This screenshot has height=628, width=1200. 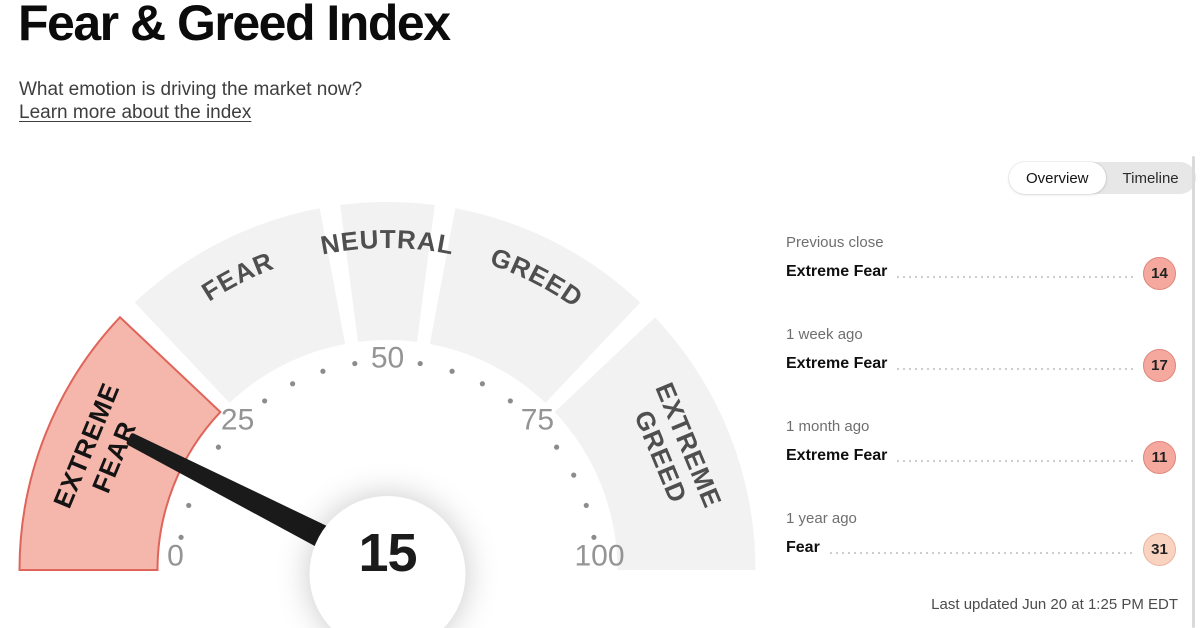 I want to click on history-row: 1 month ago Extreme Fear 11, so click(x=981, y=446).